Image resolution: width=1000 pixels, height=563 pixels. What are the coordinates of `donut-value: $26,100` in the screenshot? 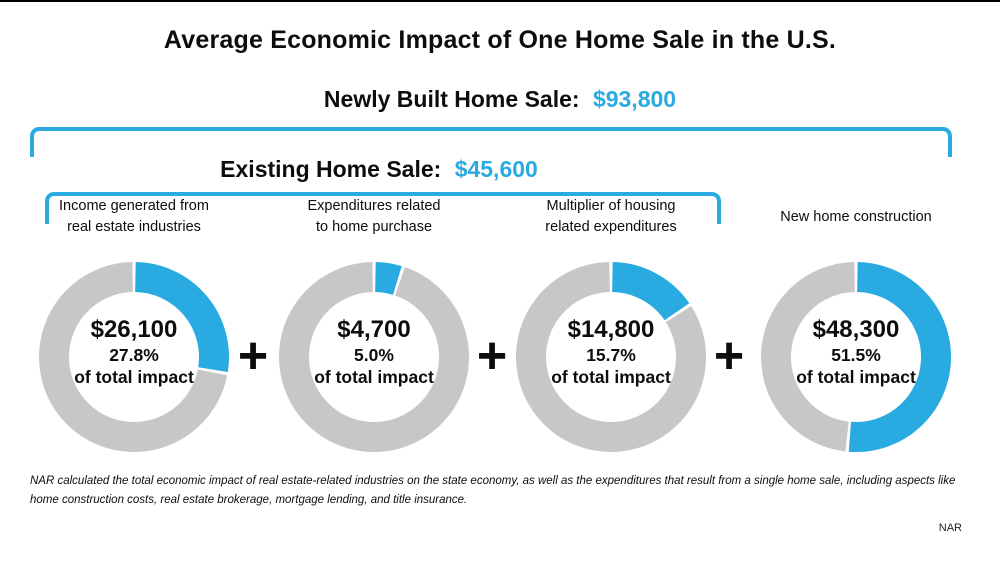 It's located at (134, 329).